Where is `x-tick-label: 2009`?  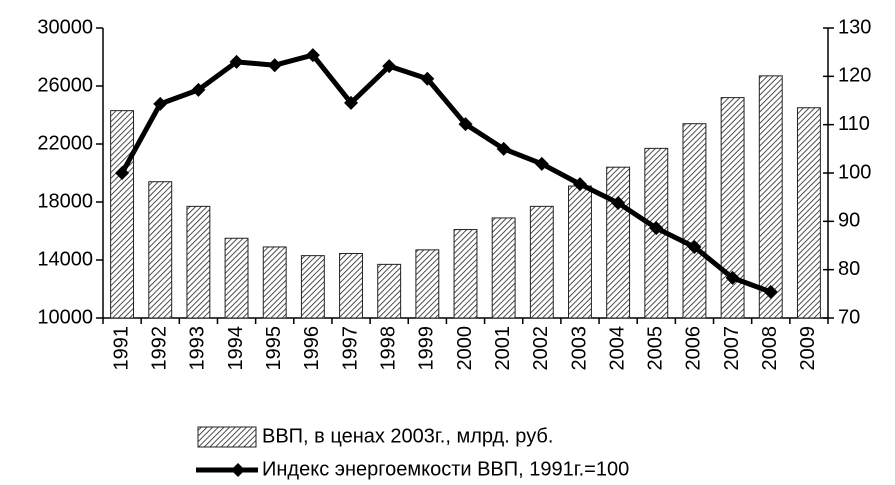 x-tick-label: 2009 is located at coordinates (808, 348).